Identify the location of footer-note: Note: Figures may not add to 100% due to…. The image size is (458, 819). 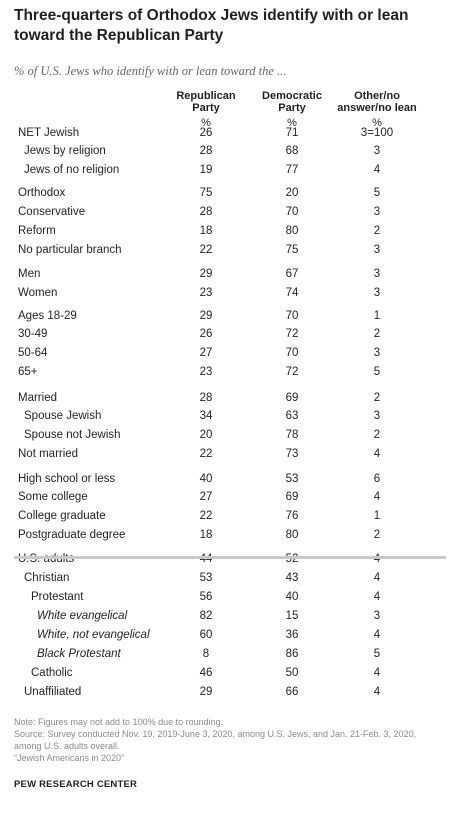
(119, 722).